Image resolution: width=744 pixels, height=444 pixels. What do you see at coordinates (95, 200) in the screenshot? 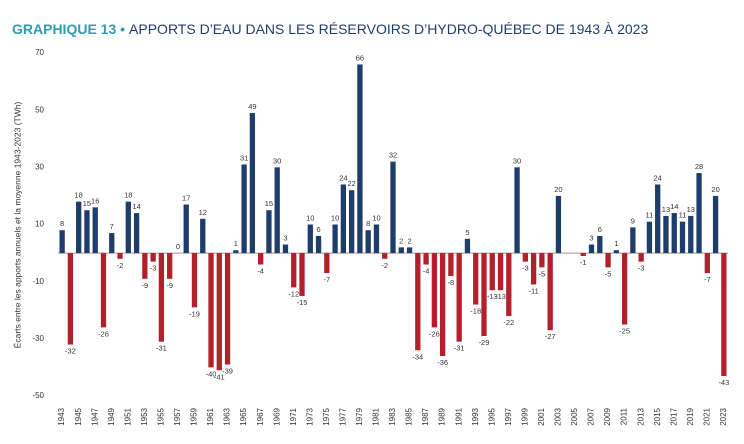
I see `data-label: 16` at bounding box center [95, 200].